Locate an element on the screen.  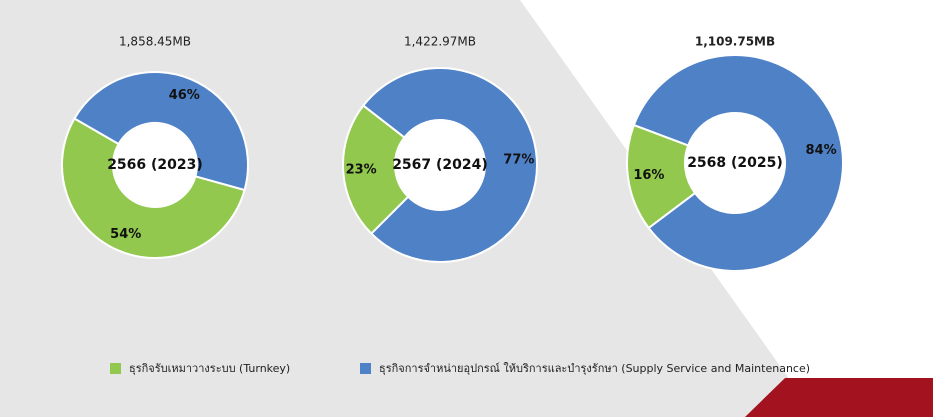
slice-label: 54% is located at coordinates (125, 234).